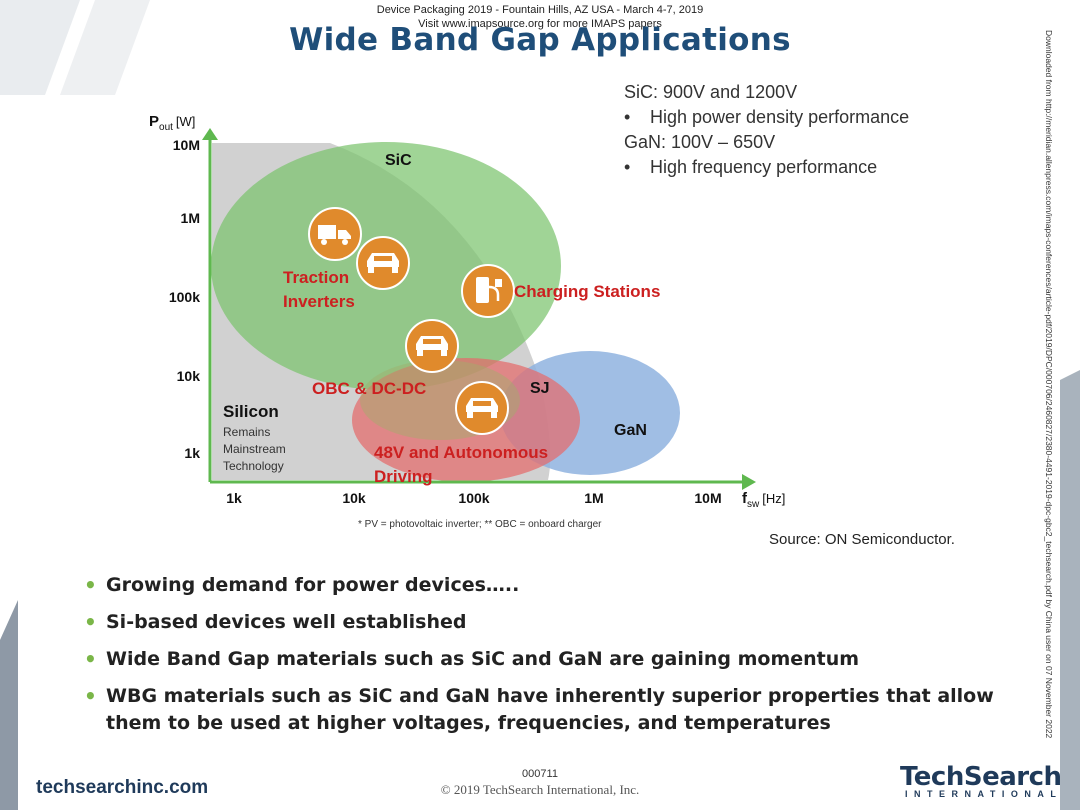 Image resolution: width=1080 pixels, height=810 pixels. Describe the element at coordinates (184, 297) in the screenshot. I see `y-tick-label: 100k` at that location.